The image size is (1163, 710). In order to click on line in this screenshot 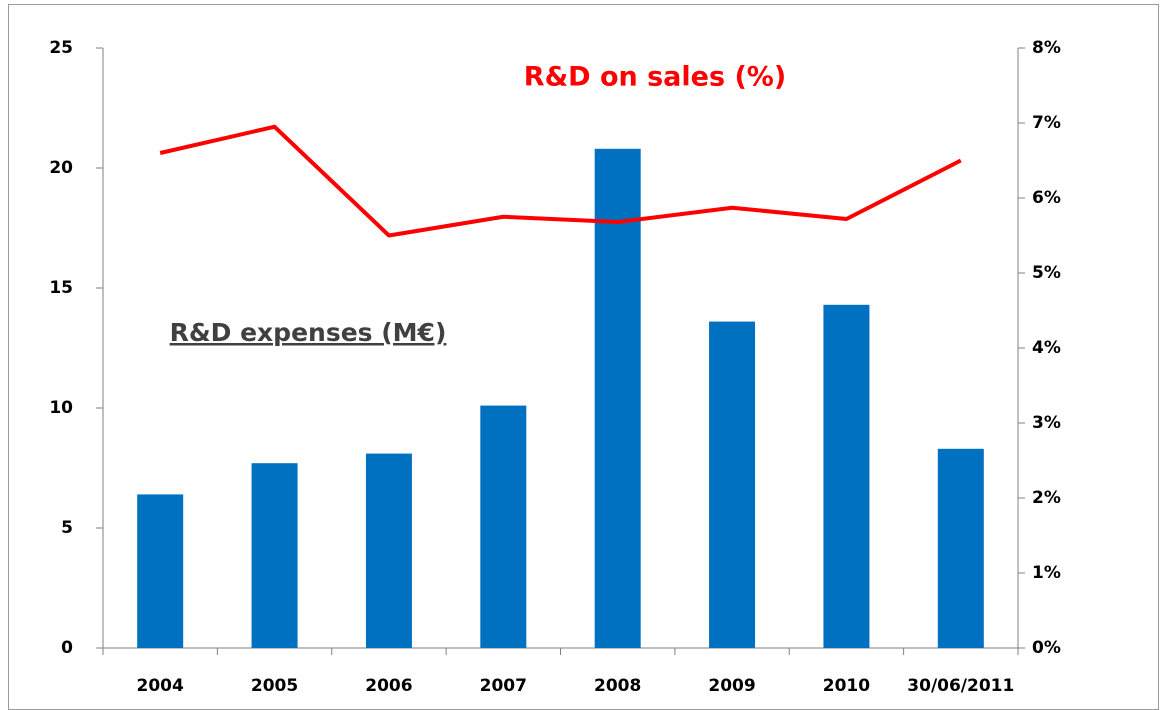, I will do `click(560, 181)`.